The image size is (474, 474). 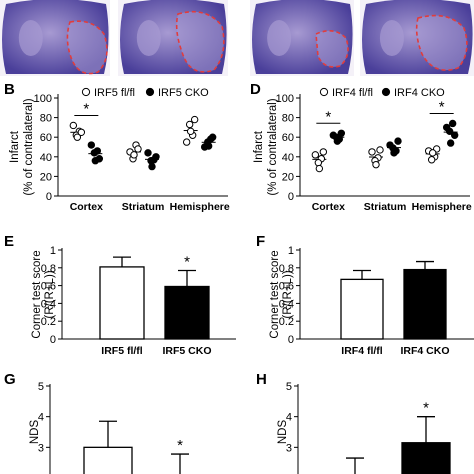 I want to click on category-label: IRF5 fl/fl, so click(x=121, y=351).